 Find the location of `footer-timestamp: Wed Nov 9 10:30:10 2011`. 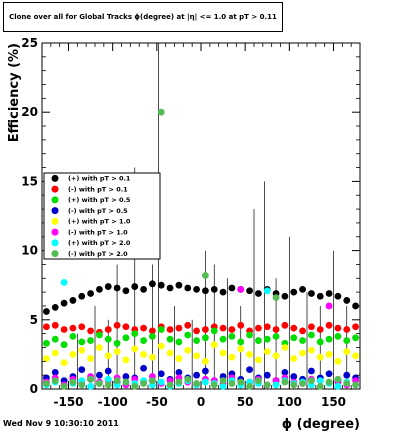

footer-timestamp: Wed Nov 9 10:30:10 2011 is located at coordinates (61, 423).